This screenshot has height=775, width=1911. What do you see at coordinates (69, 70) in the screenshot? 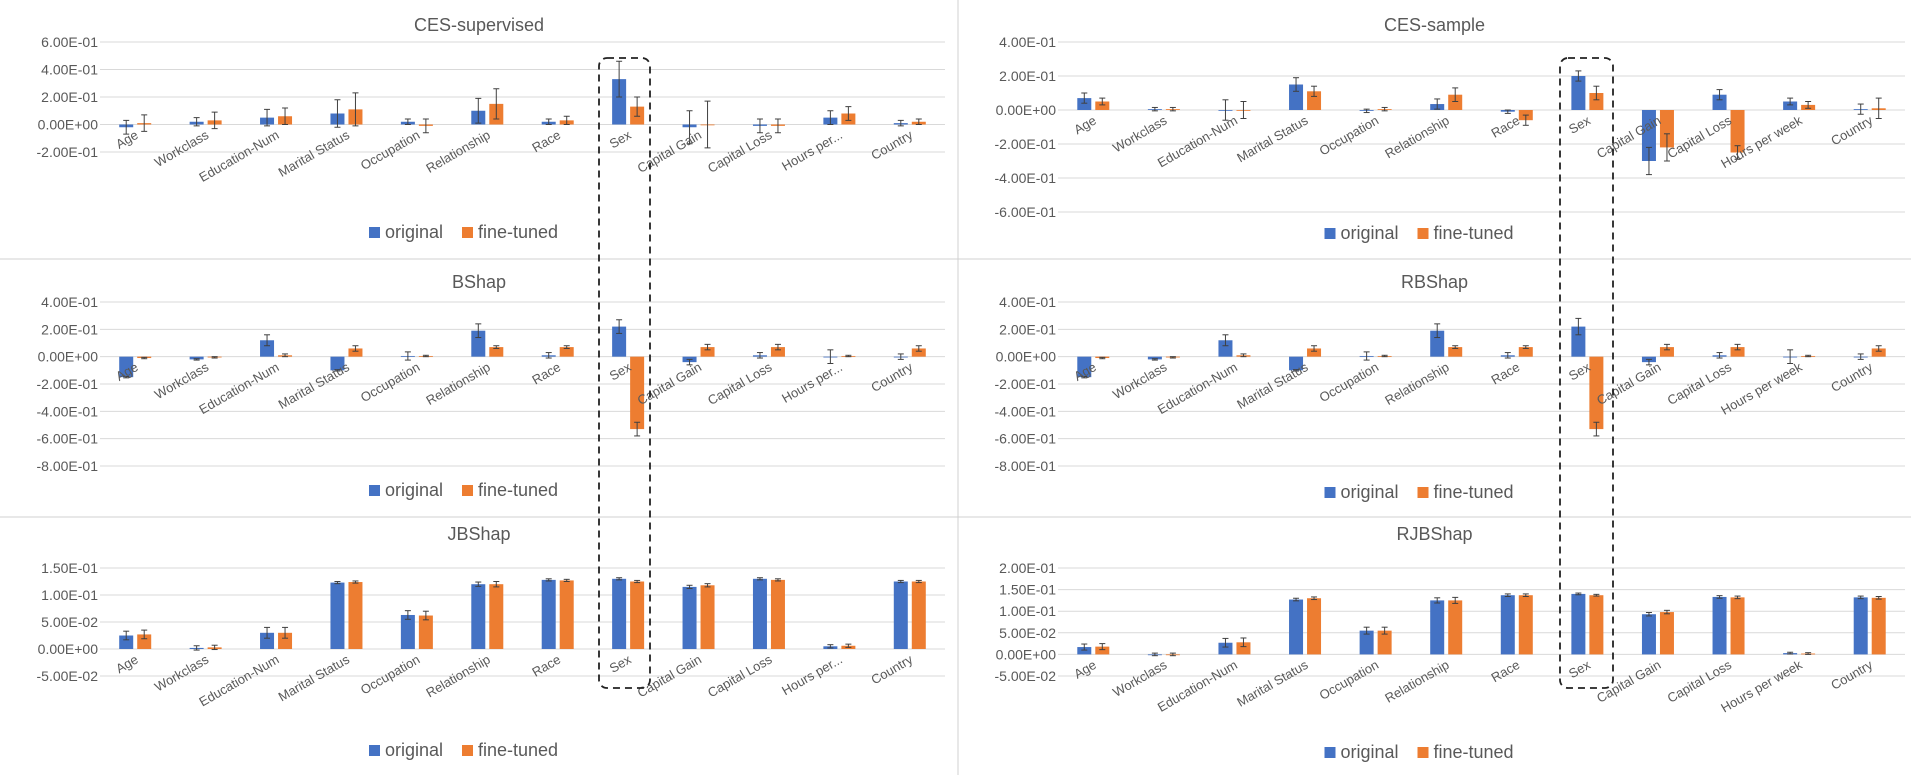
I see `y-tick-label: 4.00E-01` at bounding box center [69, 70].